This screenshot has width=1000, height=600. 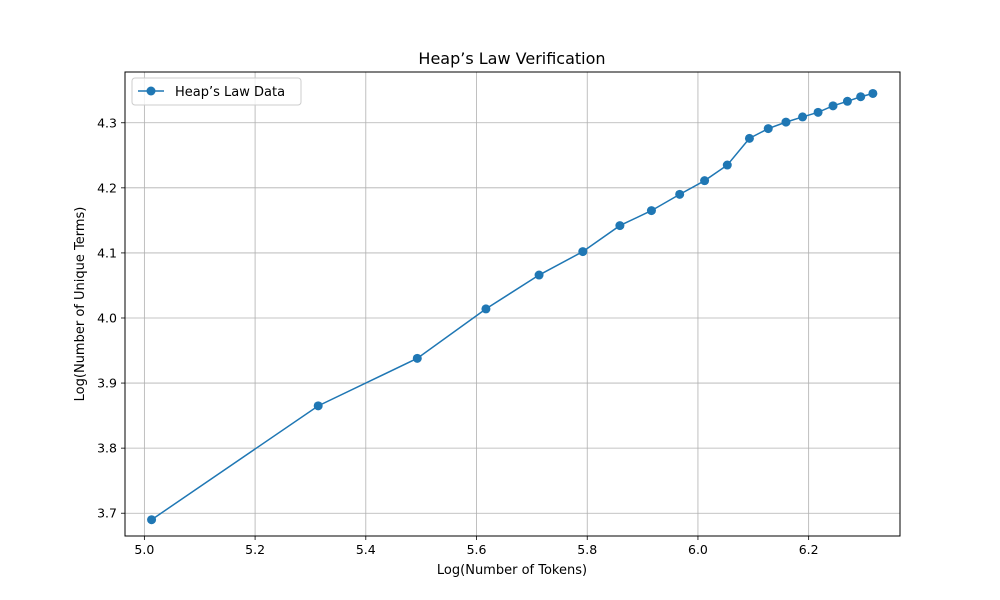 What do you see at coordinates (511, 58) in the screenshot?
I see `chart-title: Heap’s Law Verification` at bounding box center [511, 58].